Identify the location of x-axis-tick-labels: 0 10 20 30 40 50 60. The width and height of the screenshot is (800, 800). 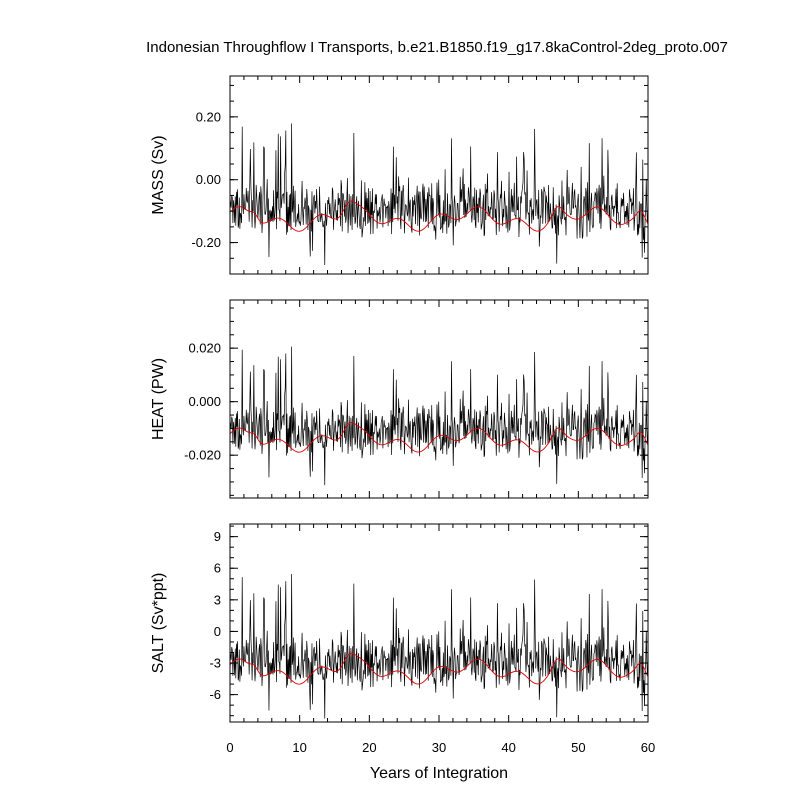
(440, 747).